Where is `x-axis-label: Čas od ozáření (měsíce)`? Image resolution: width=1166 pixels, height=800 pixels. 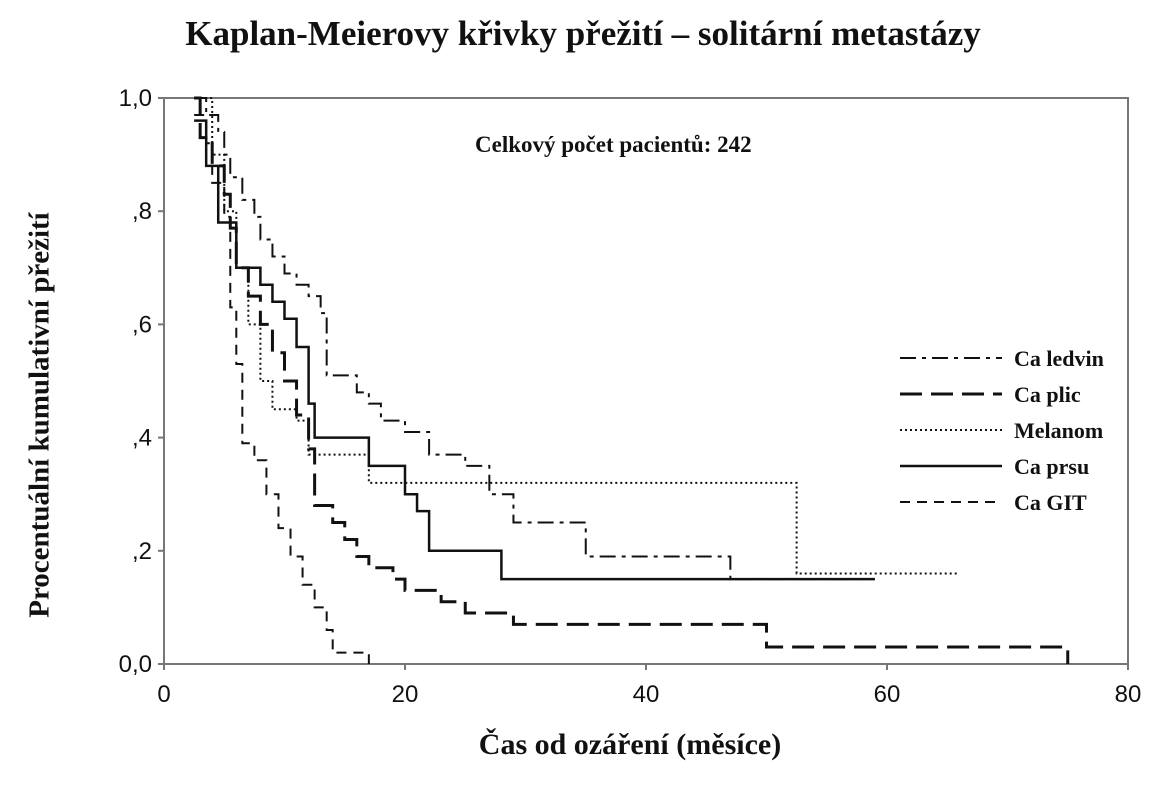 x-axis-label: Čas od ozáření (měsíce) is located at coordinates (630, 744).